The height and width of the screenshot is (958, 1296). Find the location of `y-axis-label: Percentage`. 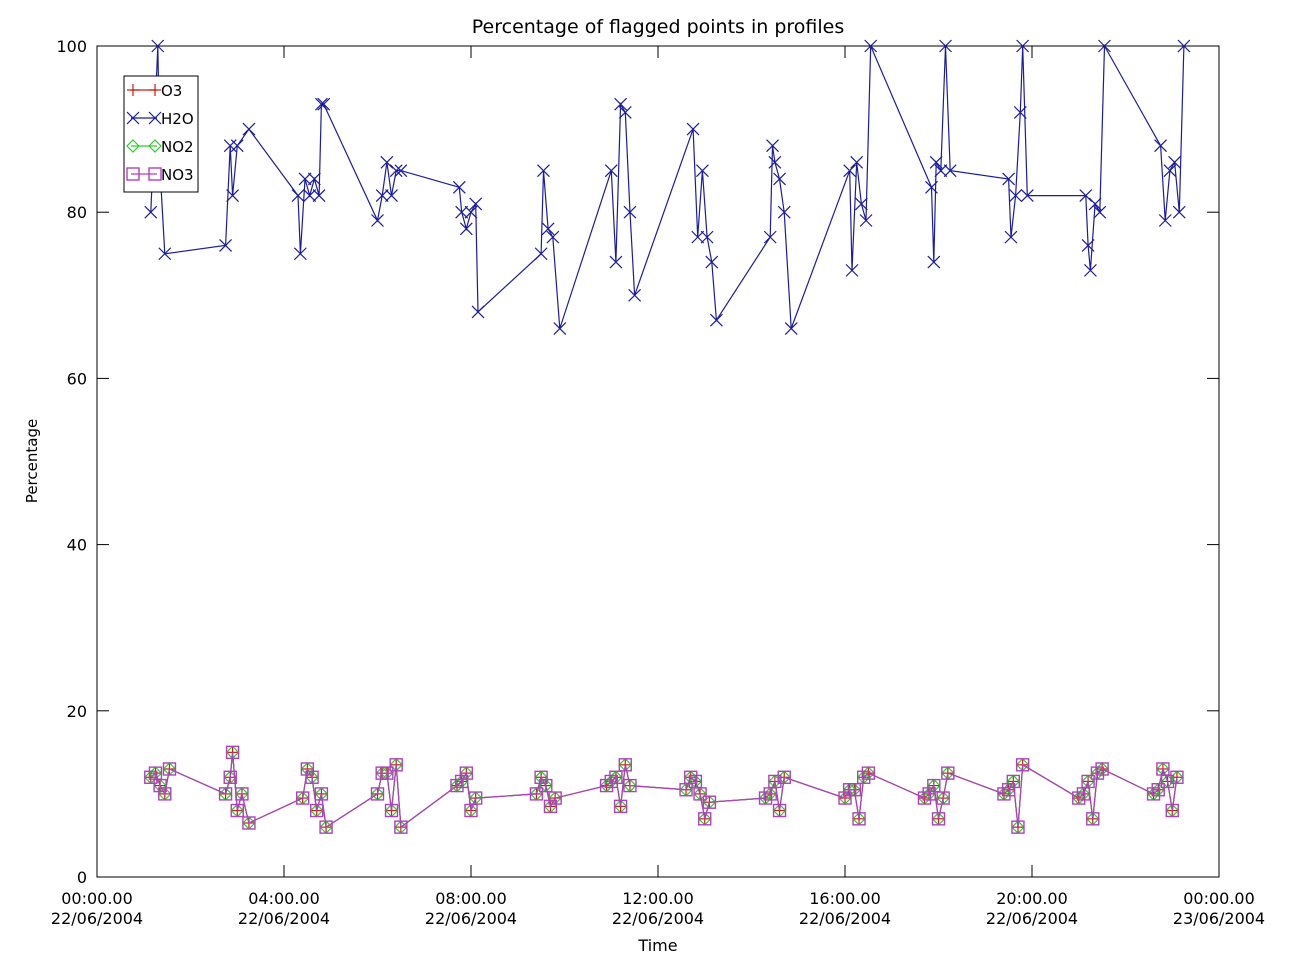

y-axis-label: Percentage is located at coordinates (32, 461).